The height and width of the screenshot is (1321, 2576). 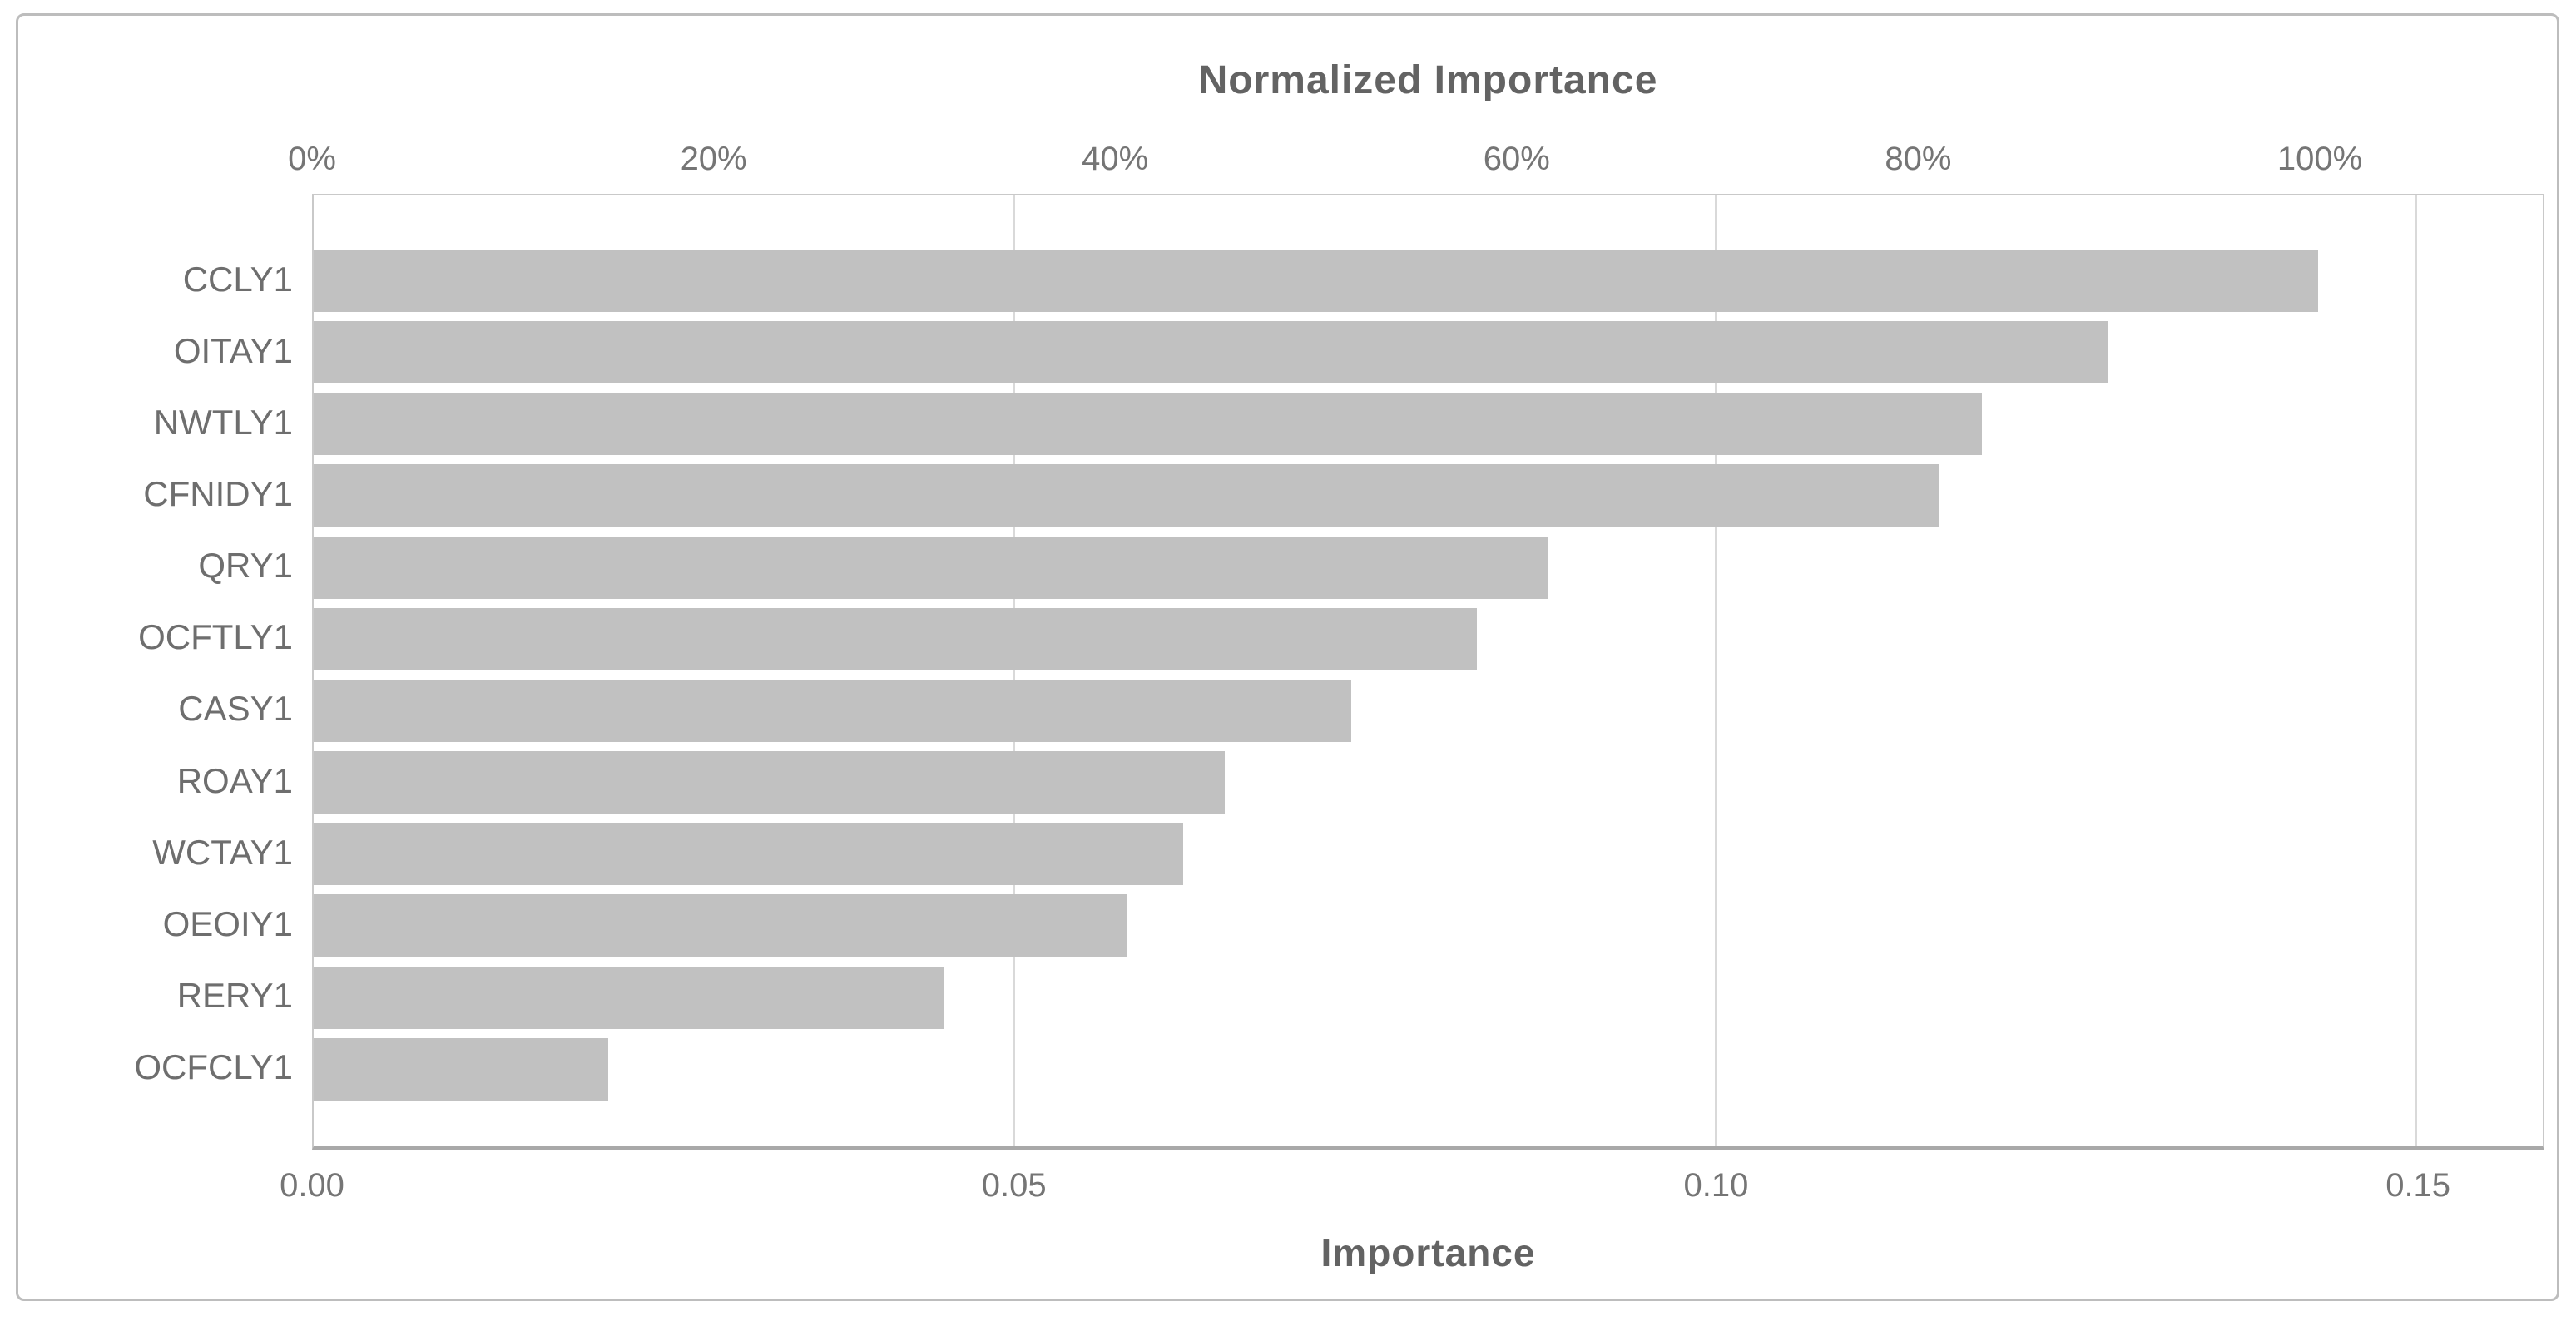 I want to click on bar-NWTLY1, so click(x=1149, y=424).